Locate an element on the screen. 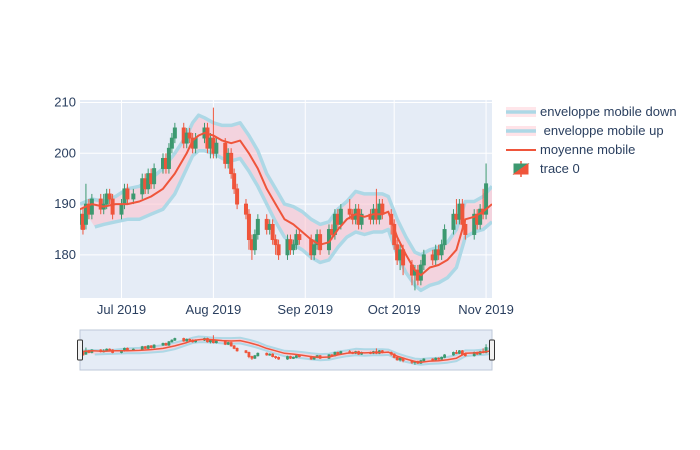  range-slider-right-handle is located at coordinates (492, 350).